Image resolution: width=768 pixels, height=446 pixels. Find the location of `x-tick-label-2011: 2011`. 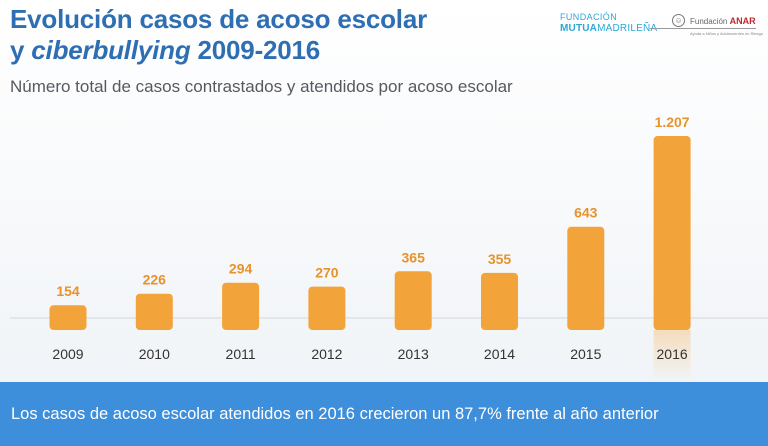

x-tick-label-2011: 2011 is located at coordinates (241, 354).